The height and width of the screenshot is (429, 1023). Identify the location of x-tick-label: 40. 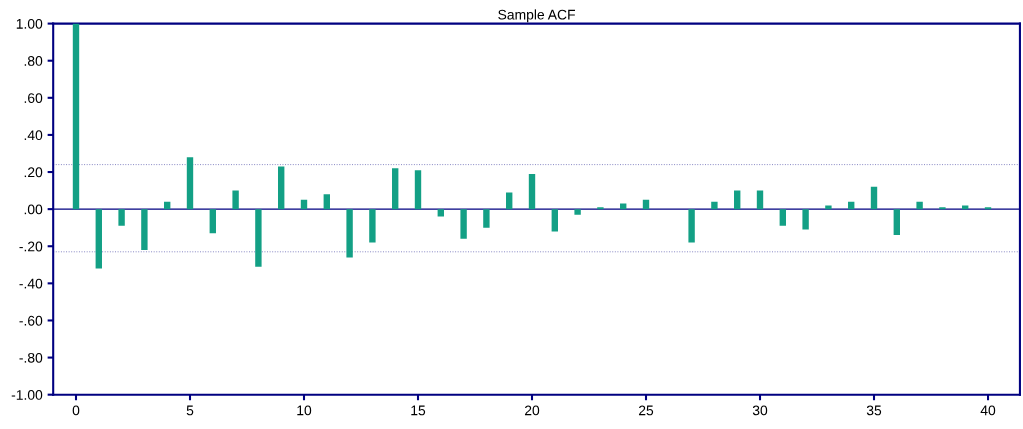
(988, 410).